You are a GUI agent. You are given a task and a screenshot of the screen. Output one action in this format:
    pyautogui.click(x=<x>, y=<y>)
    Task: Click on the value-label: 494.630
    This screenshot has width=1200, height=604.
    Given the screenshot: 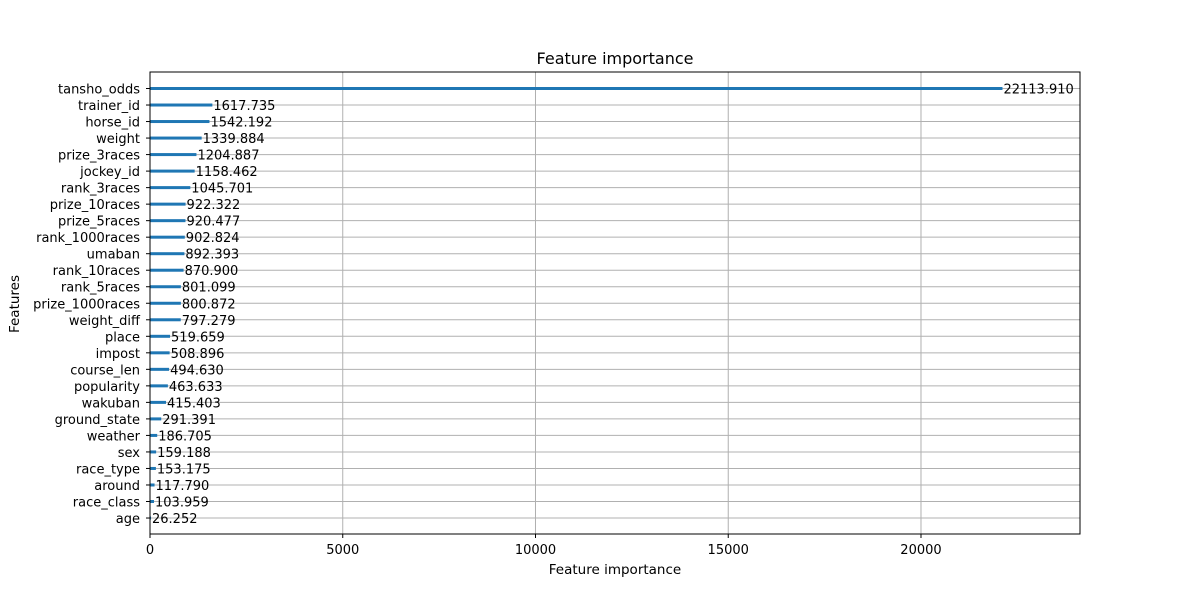 What is the action you would take?
    pyautogui.click(x=197, y=370)
    